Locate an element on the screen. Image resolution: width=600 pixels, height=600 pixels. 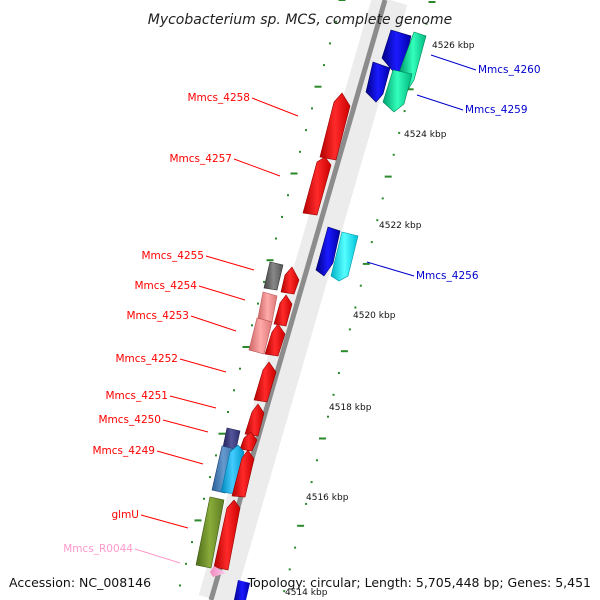
kbp-label-4526: 4526 kbp is located at coordinates (453, 46).